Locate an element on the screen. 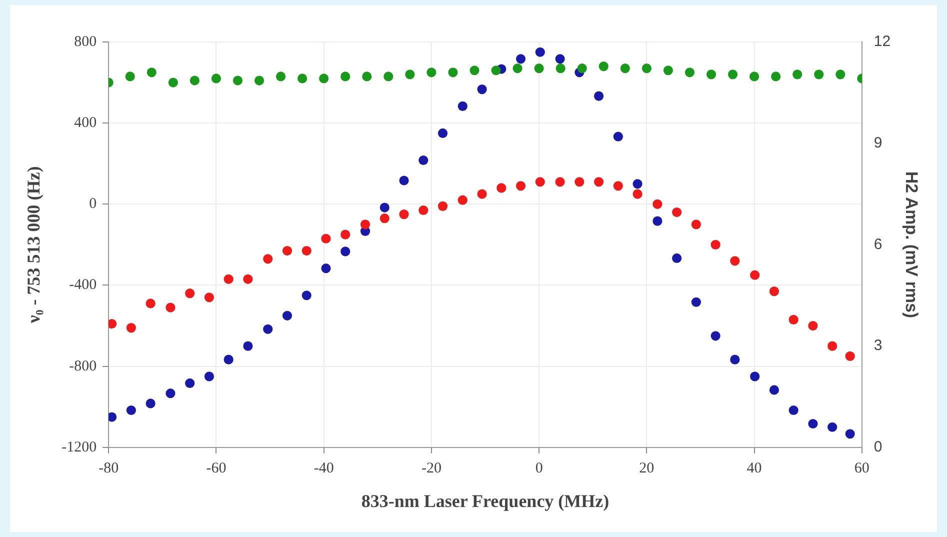 The image size is (947, 537). x-tick-label: 0 is located at coordinates (539, 468).